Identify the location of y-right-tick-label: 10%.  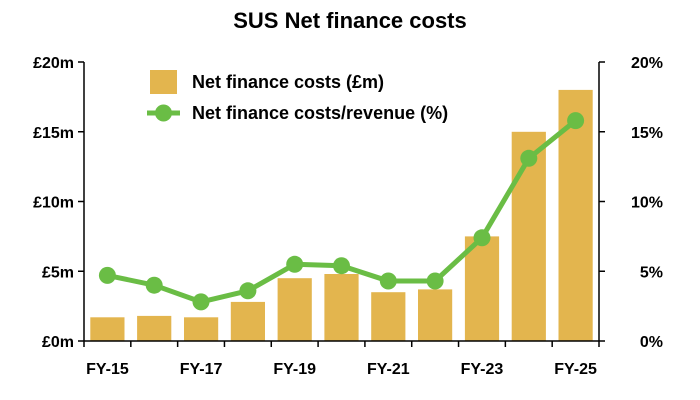
(647, 203).